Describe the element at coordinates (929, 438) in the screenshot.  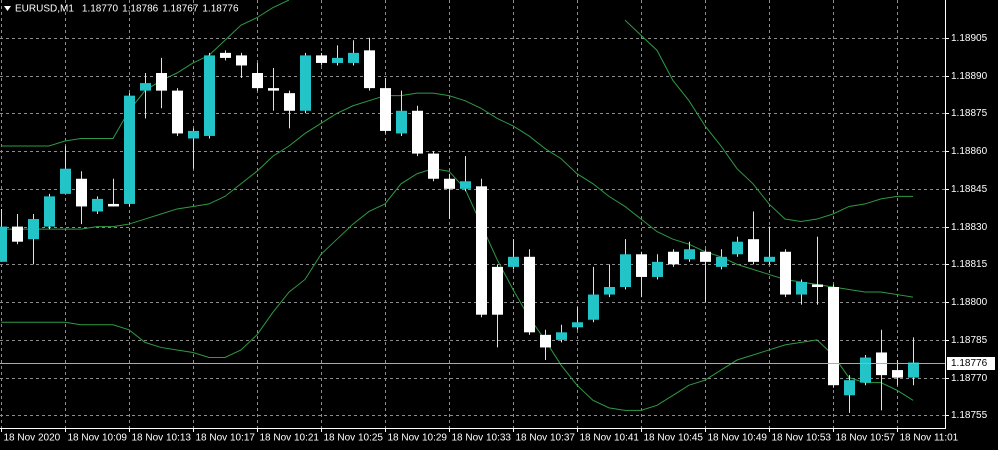
I see `x-tick-label: 18 Nov 11:01` at that location.